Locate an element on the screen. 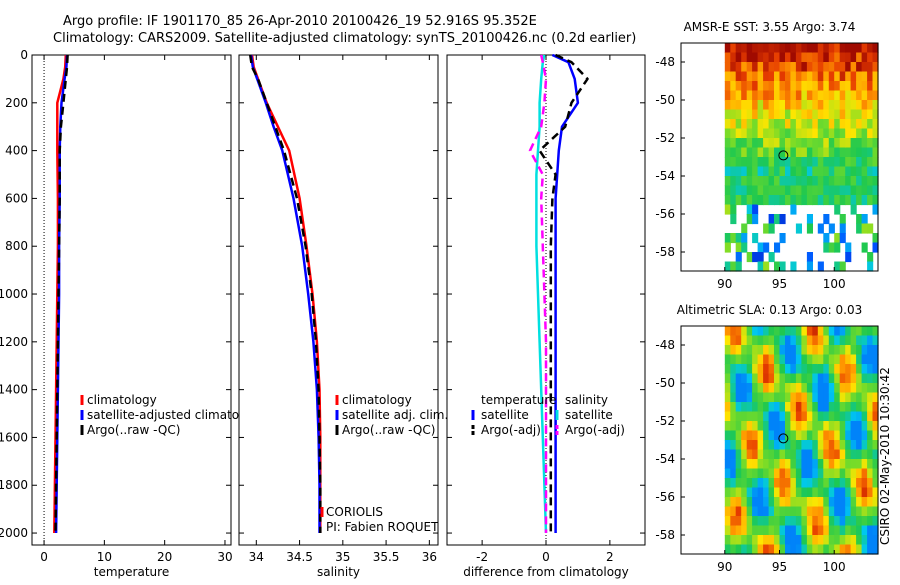 The width and height of the screenshot is (900, 585). x-tick-label: 100 is located at coordinates (834, 284).